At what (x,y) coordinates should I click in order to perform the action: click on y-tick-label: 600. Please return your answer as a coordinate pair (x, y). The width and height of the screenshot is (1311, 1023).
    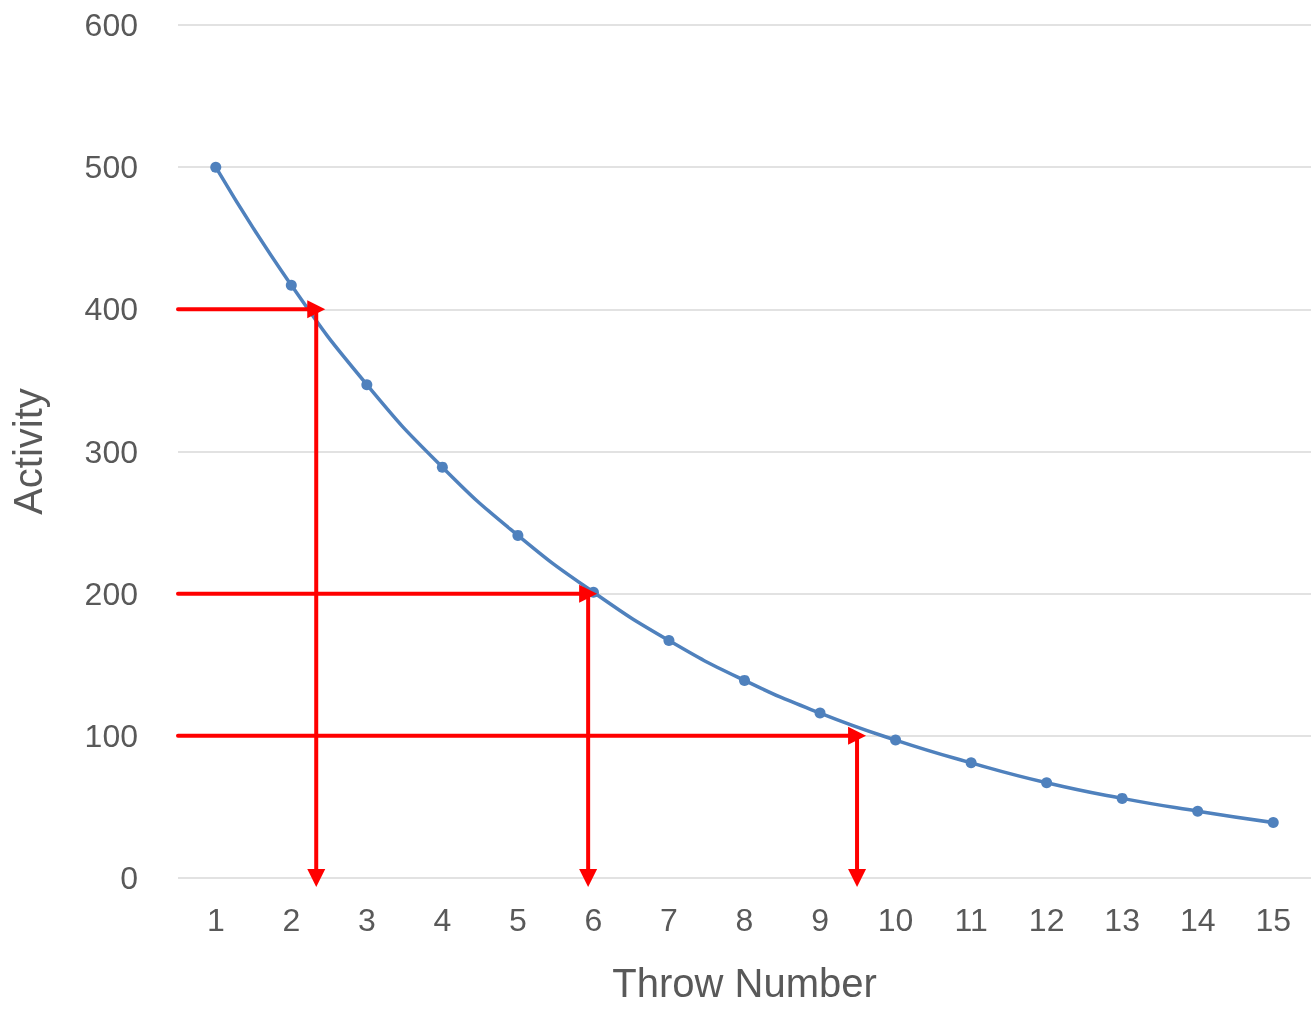
    Looking at the image, I should click on (111, 25).